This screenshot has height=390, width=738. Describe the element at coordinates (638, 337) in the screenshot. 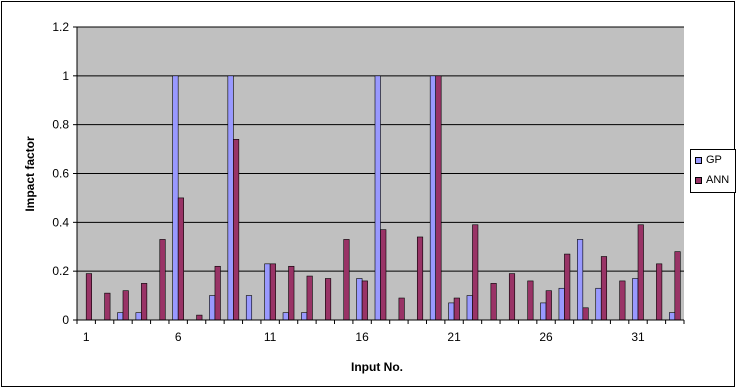

I see `x-tick-label: 31` at that location.